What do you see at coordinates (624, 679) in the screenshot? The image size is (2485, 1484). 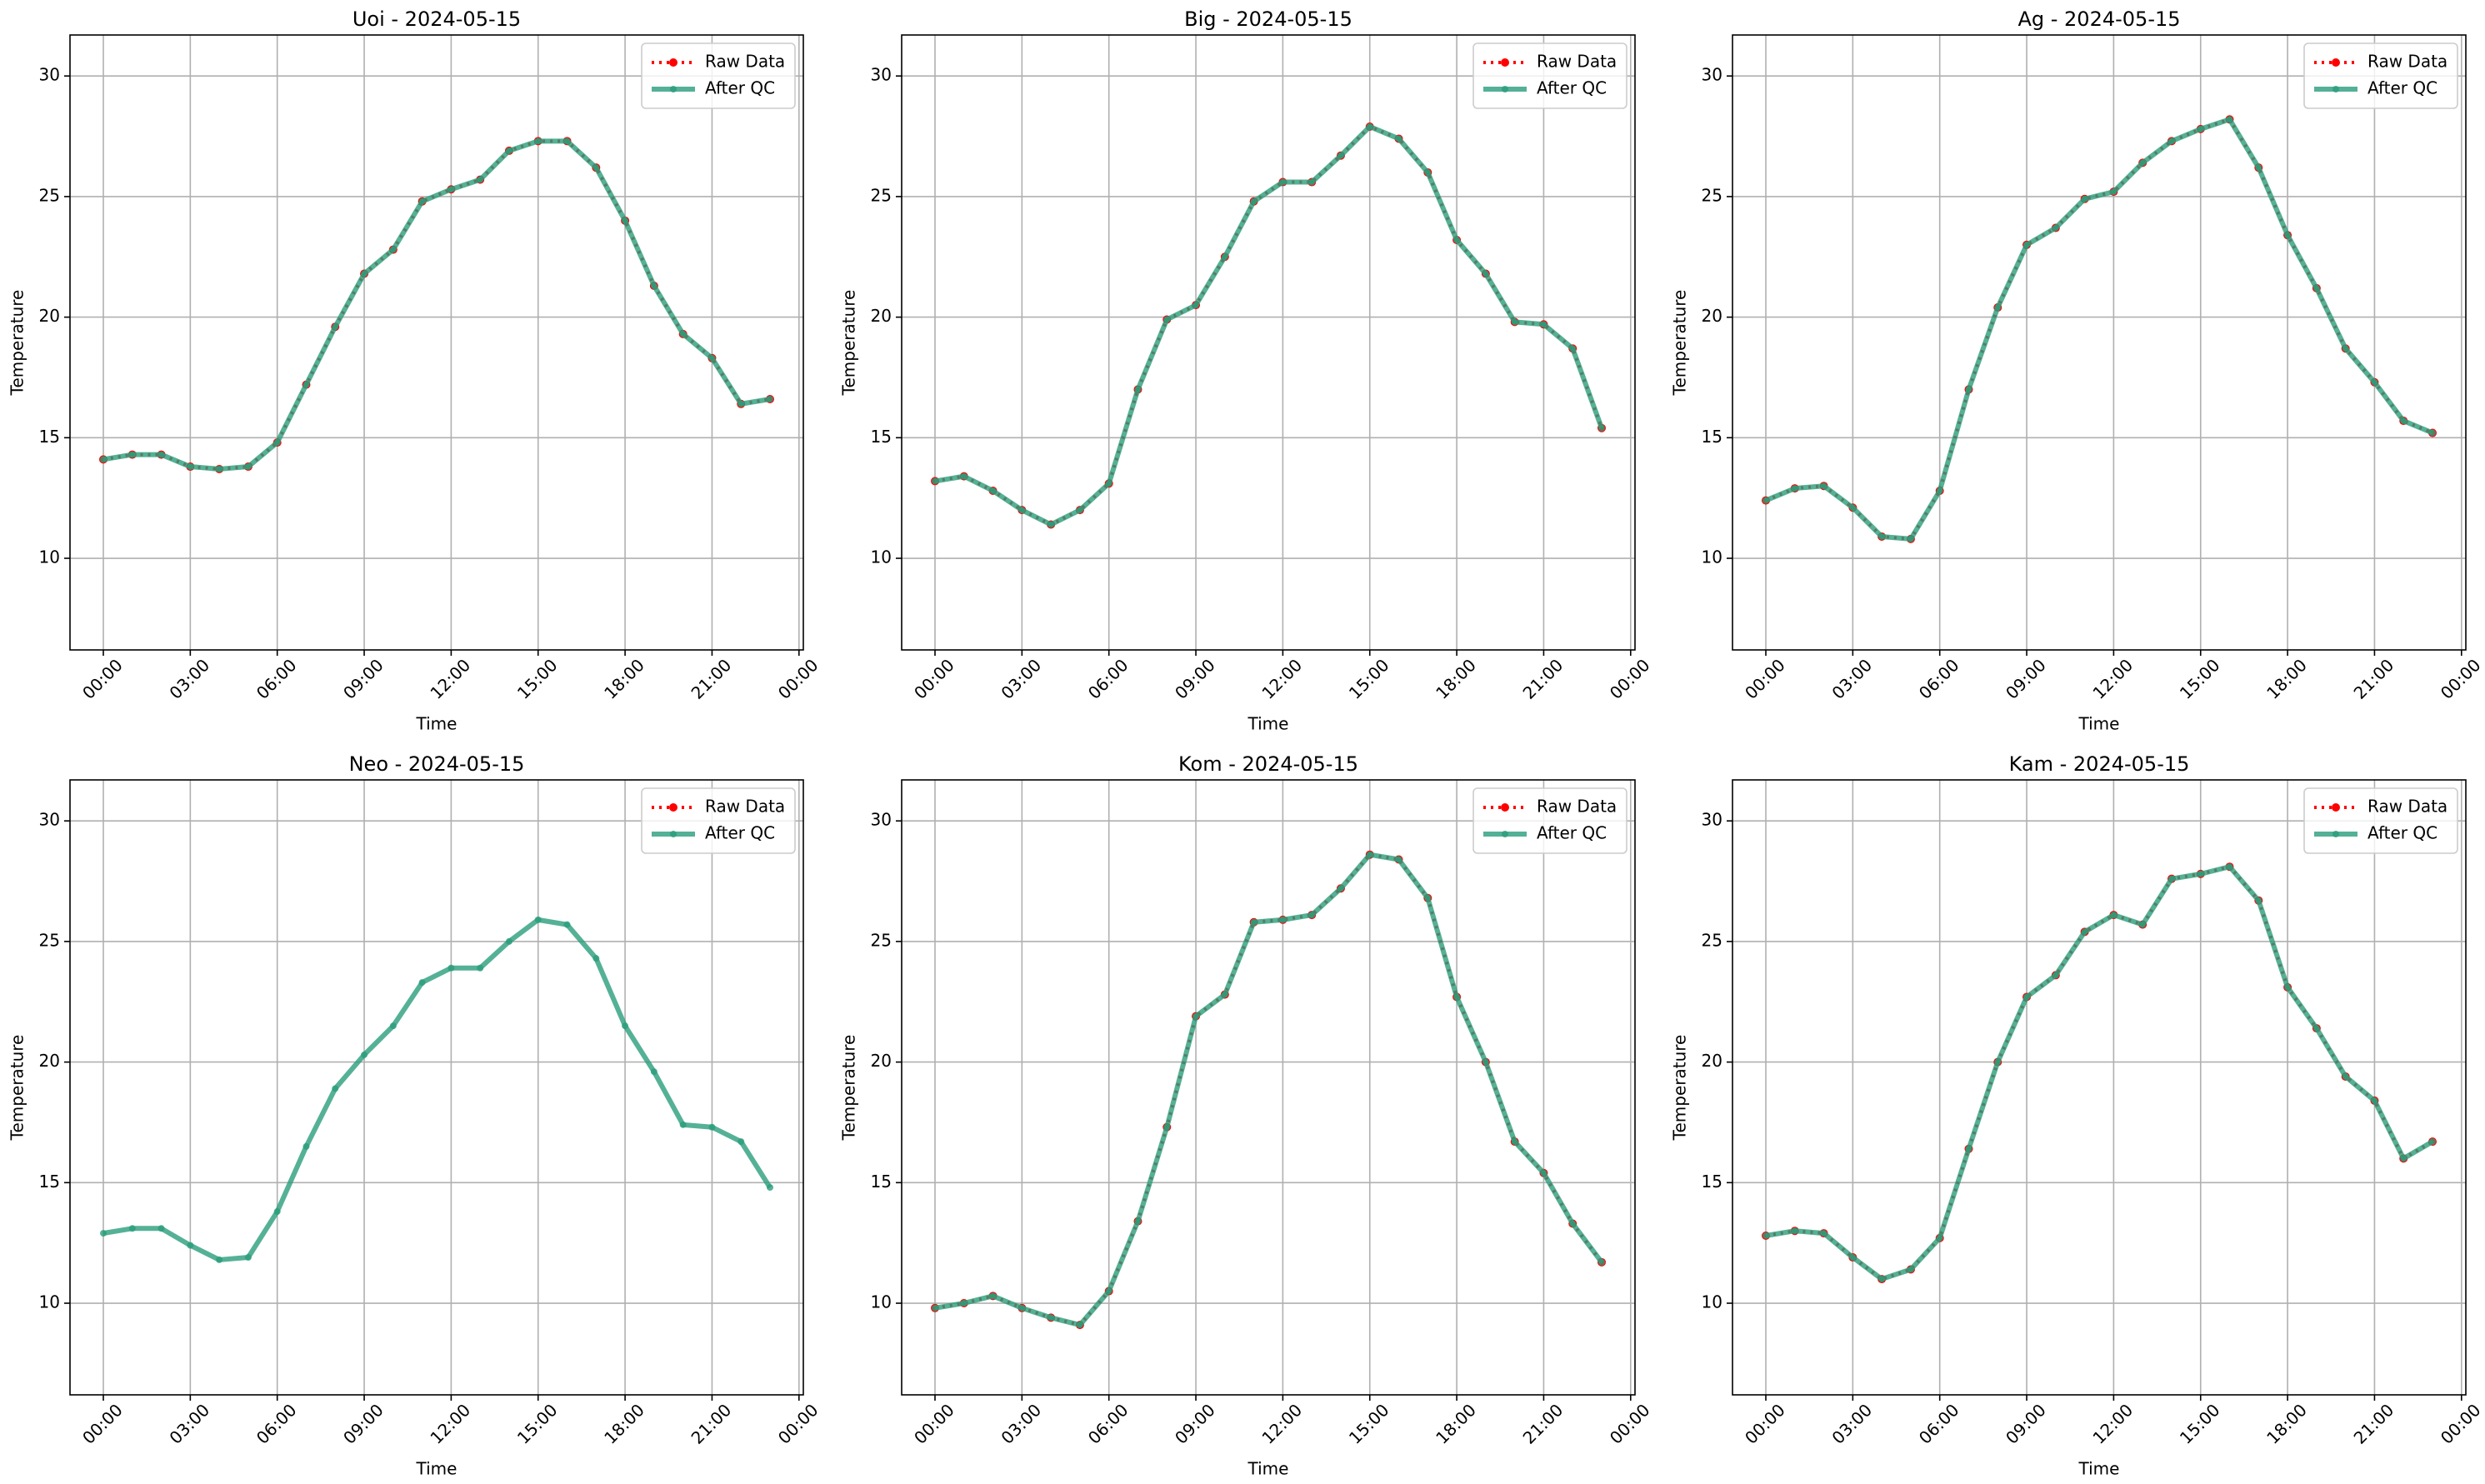 I see `x-tick-label: 18:00` at bounding box center [624, 679].